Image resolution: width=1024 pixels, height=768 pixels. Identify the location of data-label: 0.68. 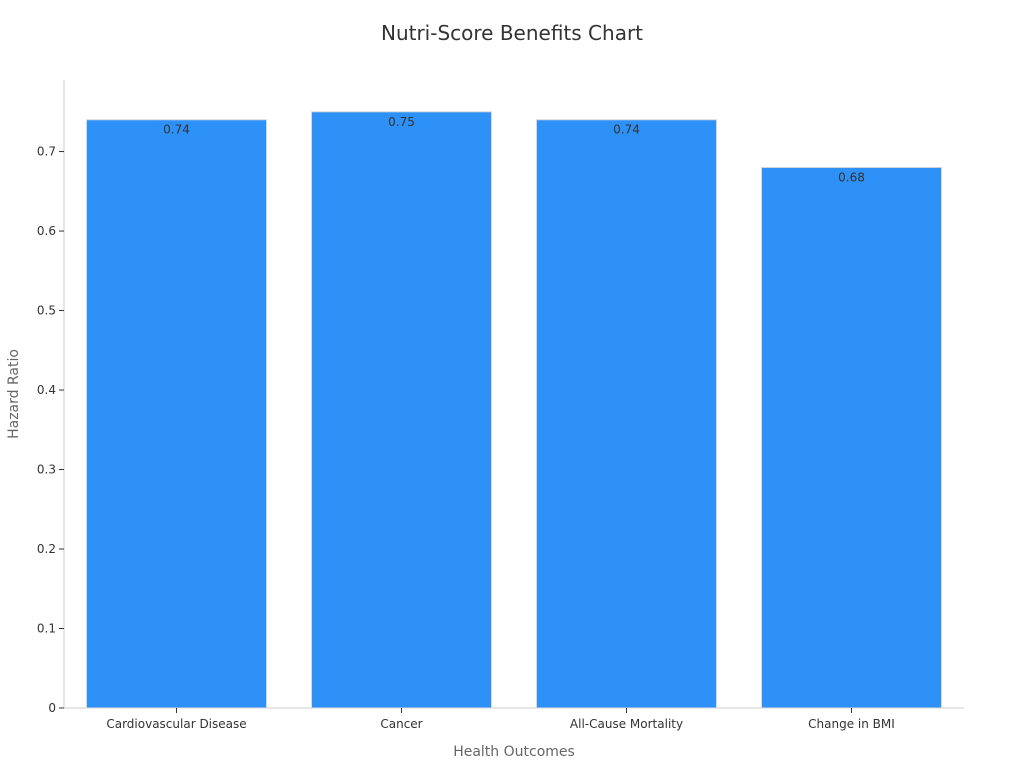
(851, 177).